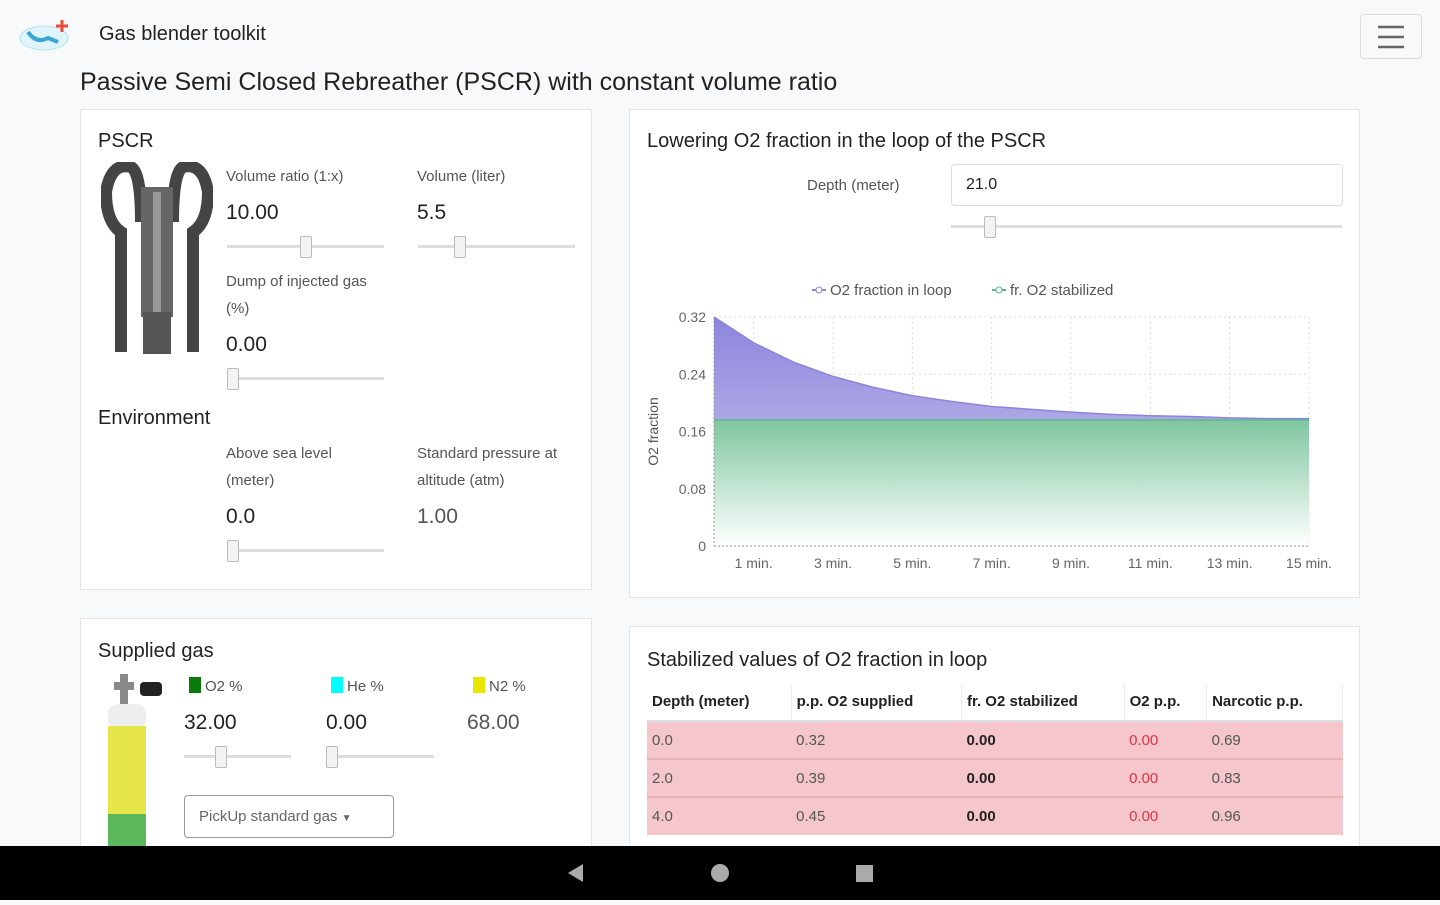 The image size is (1440, 905). Describe the element at coordinates (279, 467) in the screenshot. I see `altitude-label: Above sea level (meter)` at that location.